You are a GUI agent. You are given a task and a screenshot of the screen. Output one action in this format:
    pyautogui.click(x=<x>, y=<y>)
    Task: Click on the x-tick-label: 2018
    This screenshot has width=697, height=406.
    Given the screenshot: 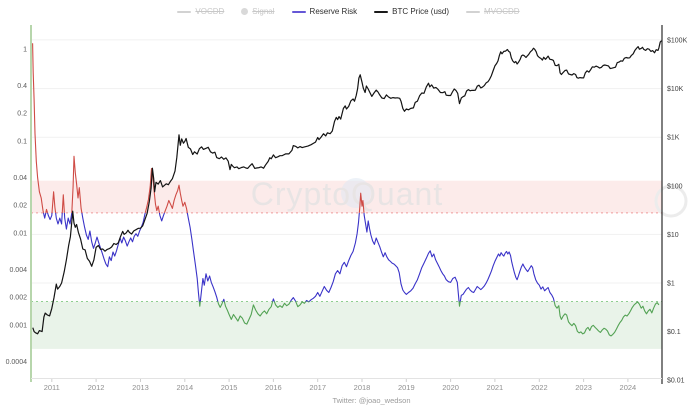 What is the action you would take?
    pyautogui.click(x=362, y=387)
    